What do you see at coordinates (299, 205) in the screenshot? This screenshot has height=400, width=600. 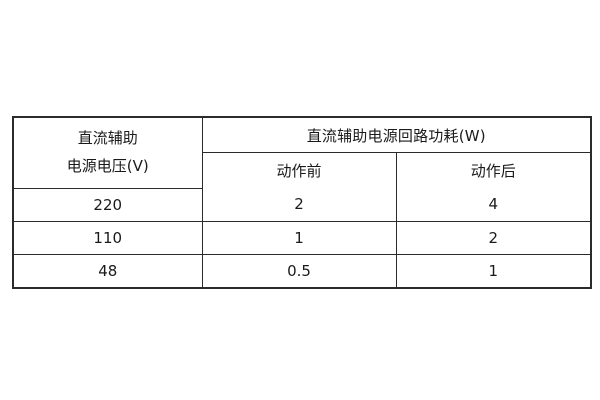 I see `cell-before: 2` at bounding box center [299, 205].